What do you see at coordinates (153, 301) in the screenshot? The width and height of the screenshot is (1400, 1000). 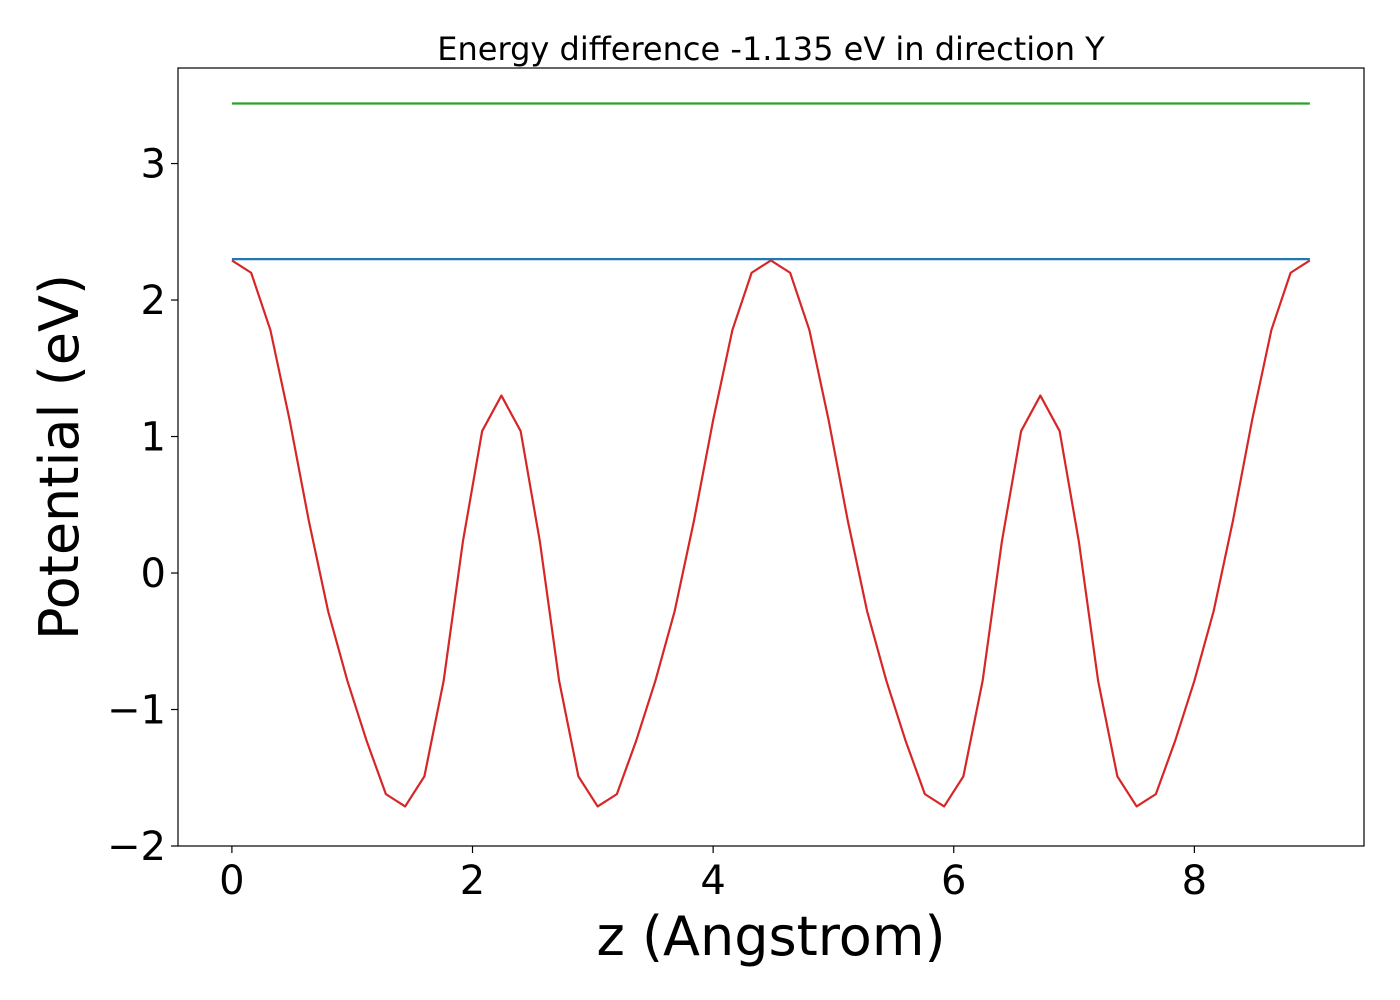 I see `y-tick-label: 2` at bounding box center [153, 301].